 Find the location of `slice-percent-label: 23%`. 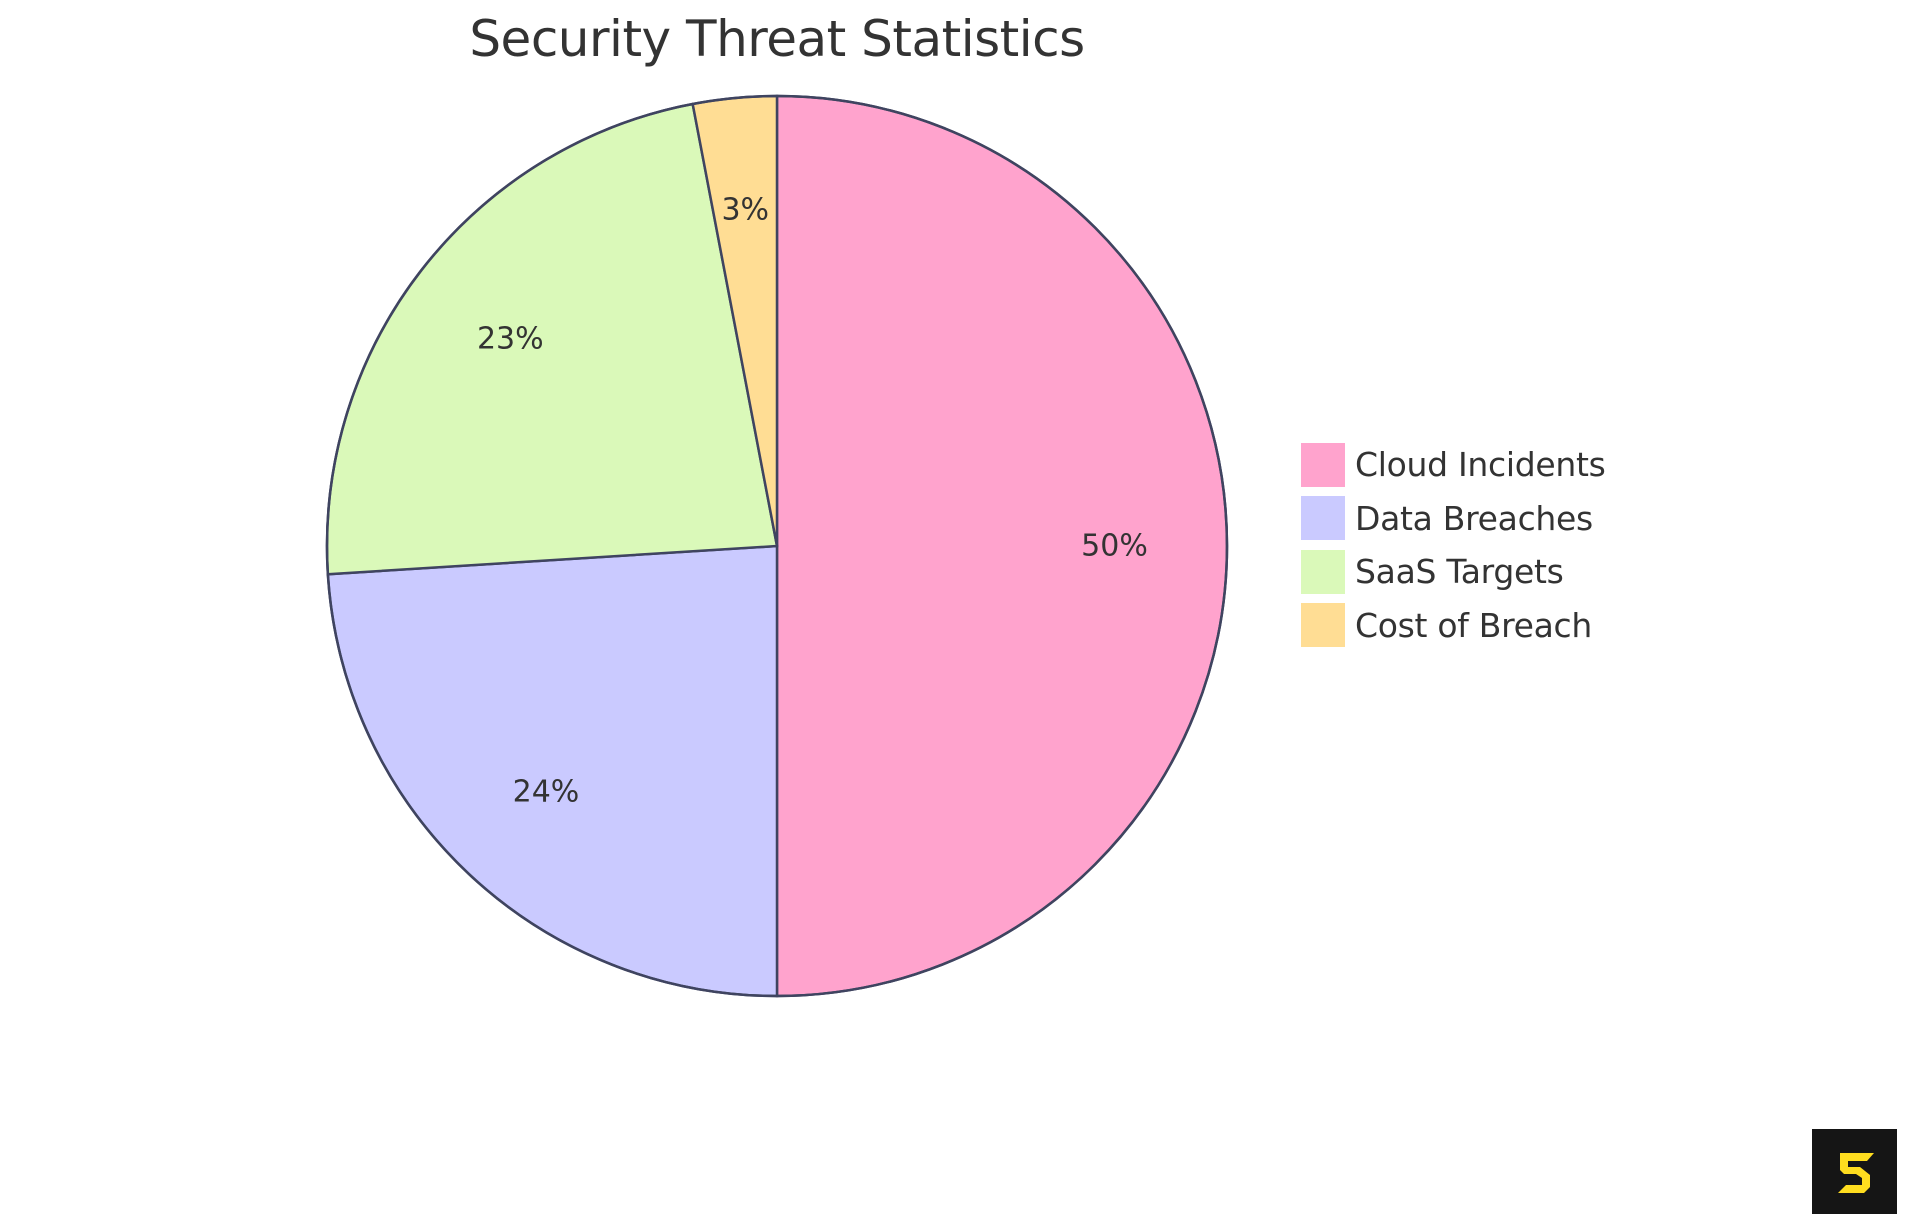

slice-percent-label: 23% is located at coordinates (510, 339).